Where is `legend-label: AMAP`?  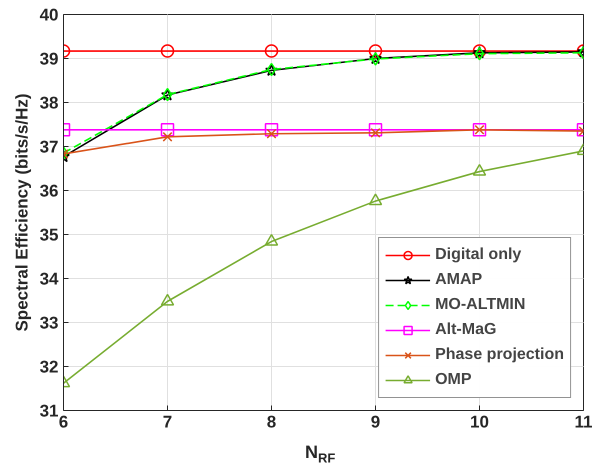 legend-label: AMAP is located at coordinates (458, 280).